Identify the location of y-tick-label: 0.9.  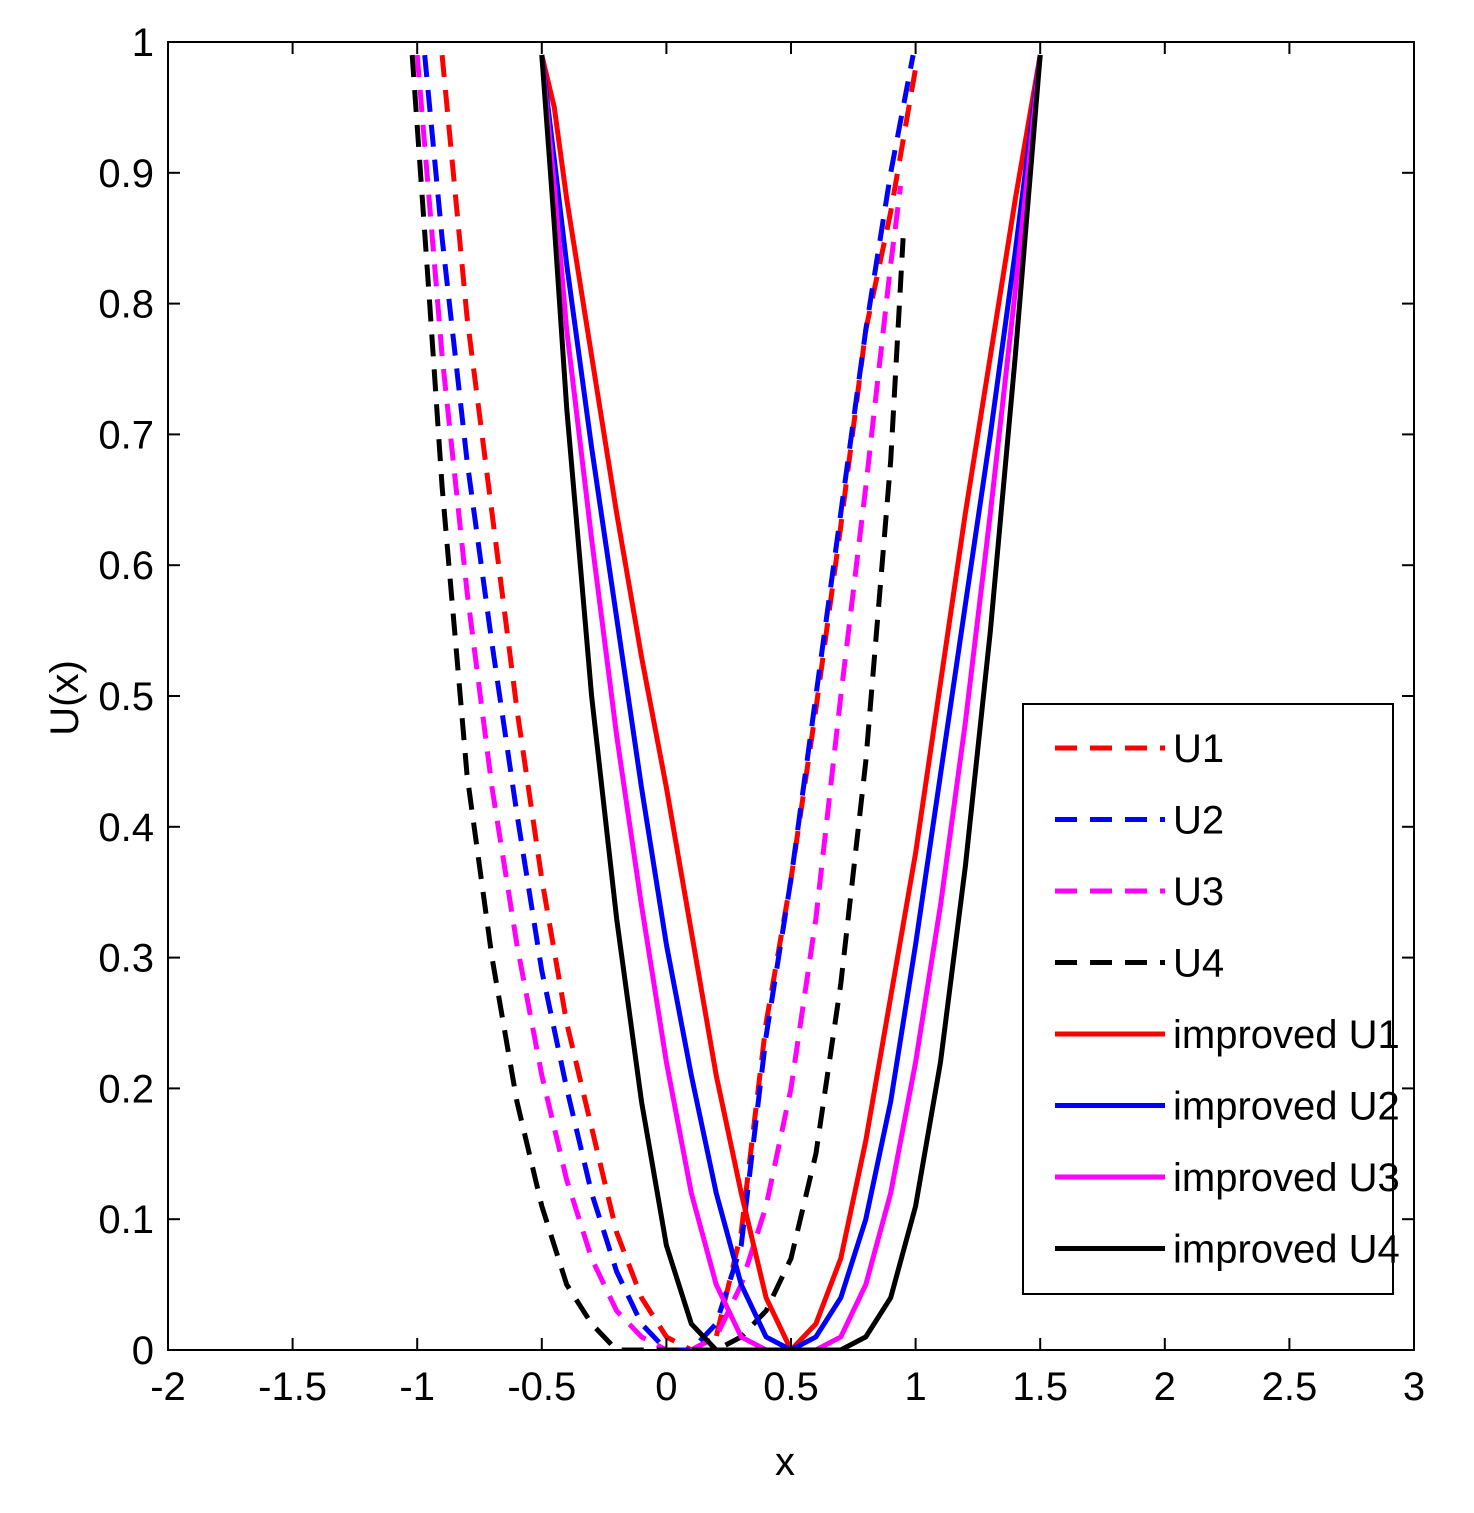
(126, 174).